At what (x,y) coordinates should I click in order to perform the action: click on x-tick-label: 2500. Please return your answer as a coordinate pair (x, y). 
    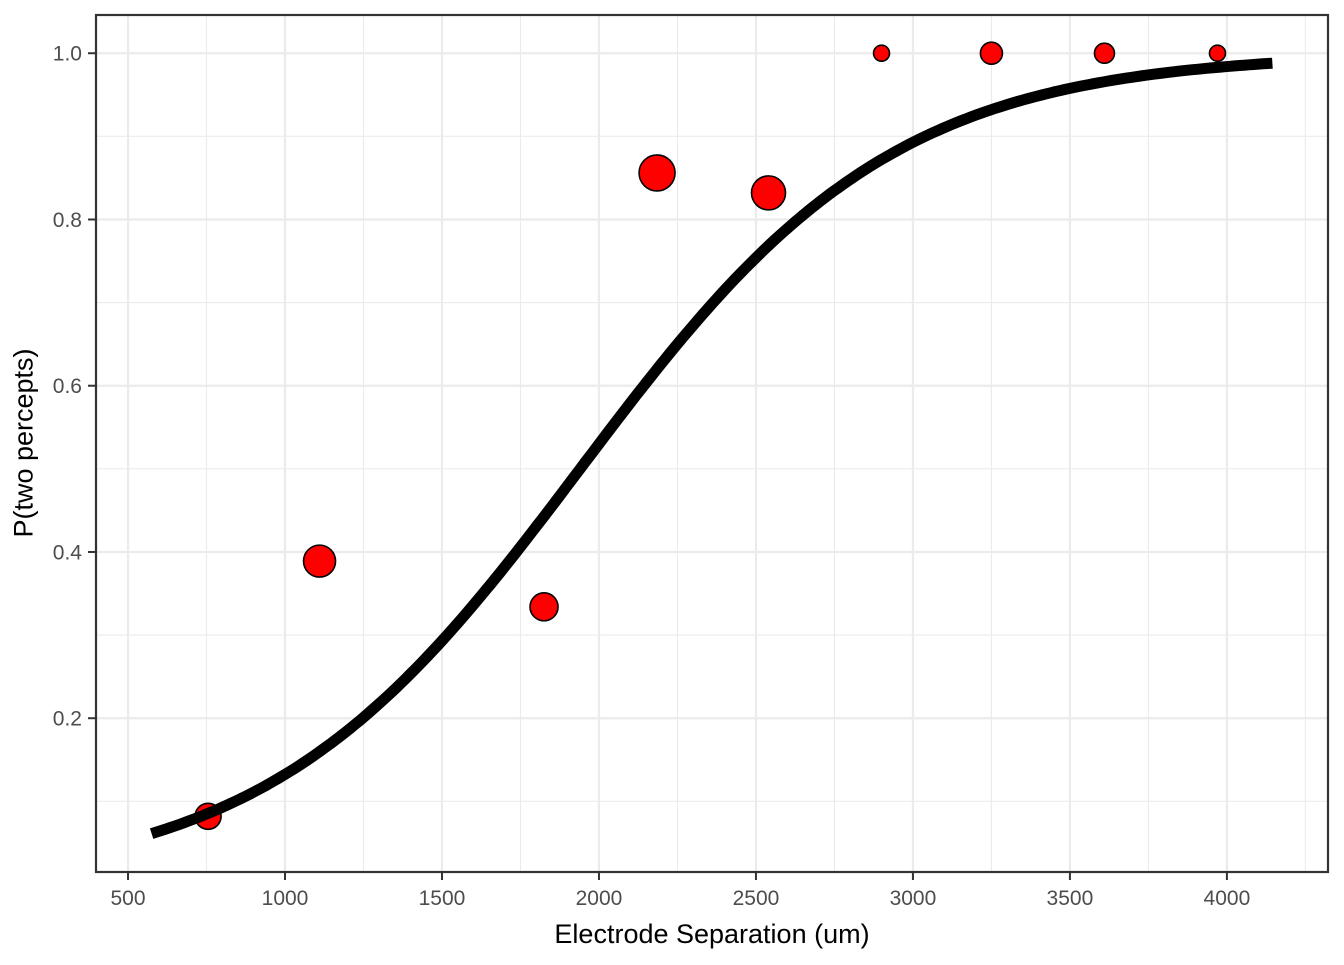
    Looking at the image, I should click on (756, 898).